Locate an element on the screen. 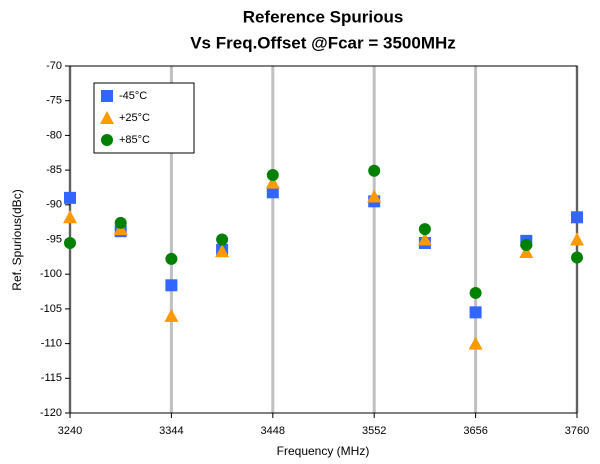  x-tick-label: 3240 is located at coordinates (70, 431).